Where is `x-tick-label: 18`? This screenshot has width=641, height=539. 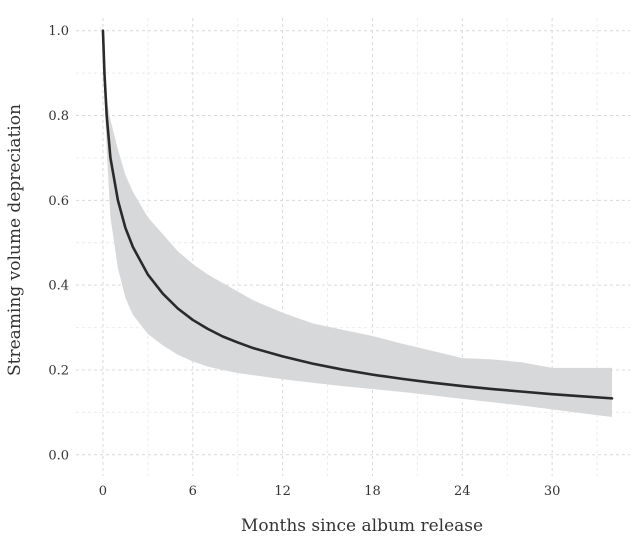 x-tick-label: 18 is located at coordinates (372, 491).